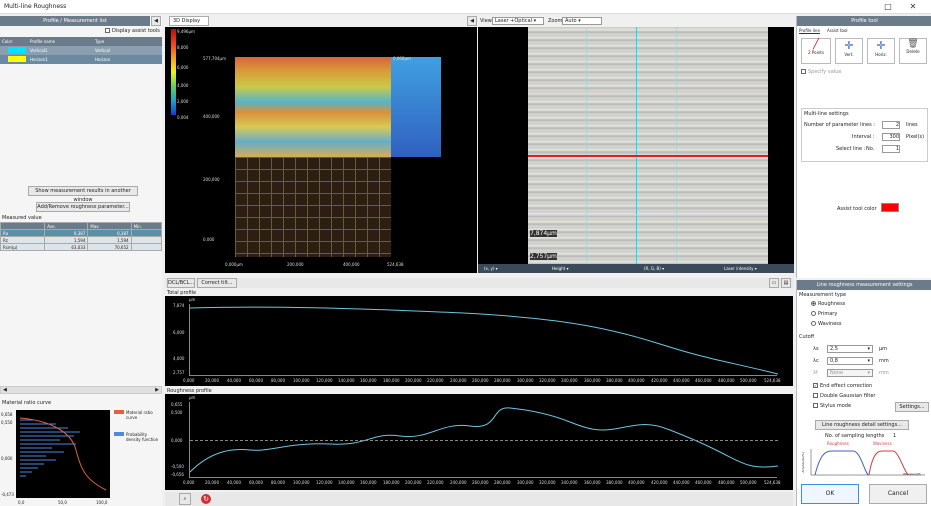 This screenshot has width=931, height=506. Describe the element at coordinates (472, 21) in the screenshot. I see `collapse-3d-button: ◀` at that location.